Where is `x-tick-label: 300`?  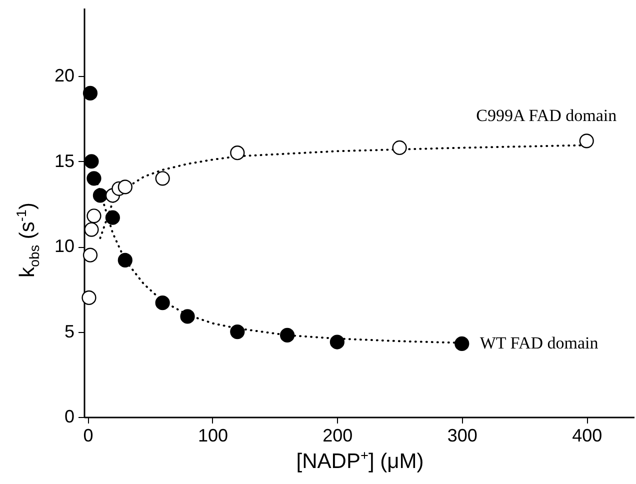 x-tick-label: 300 is located at coordinates (462, 436).